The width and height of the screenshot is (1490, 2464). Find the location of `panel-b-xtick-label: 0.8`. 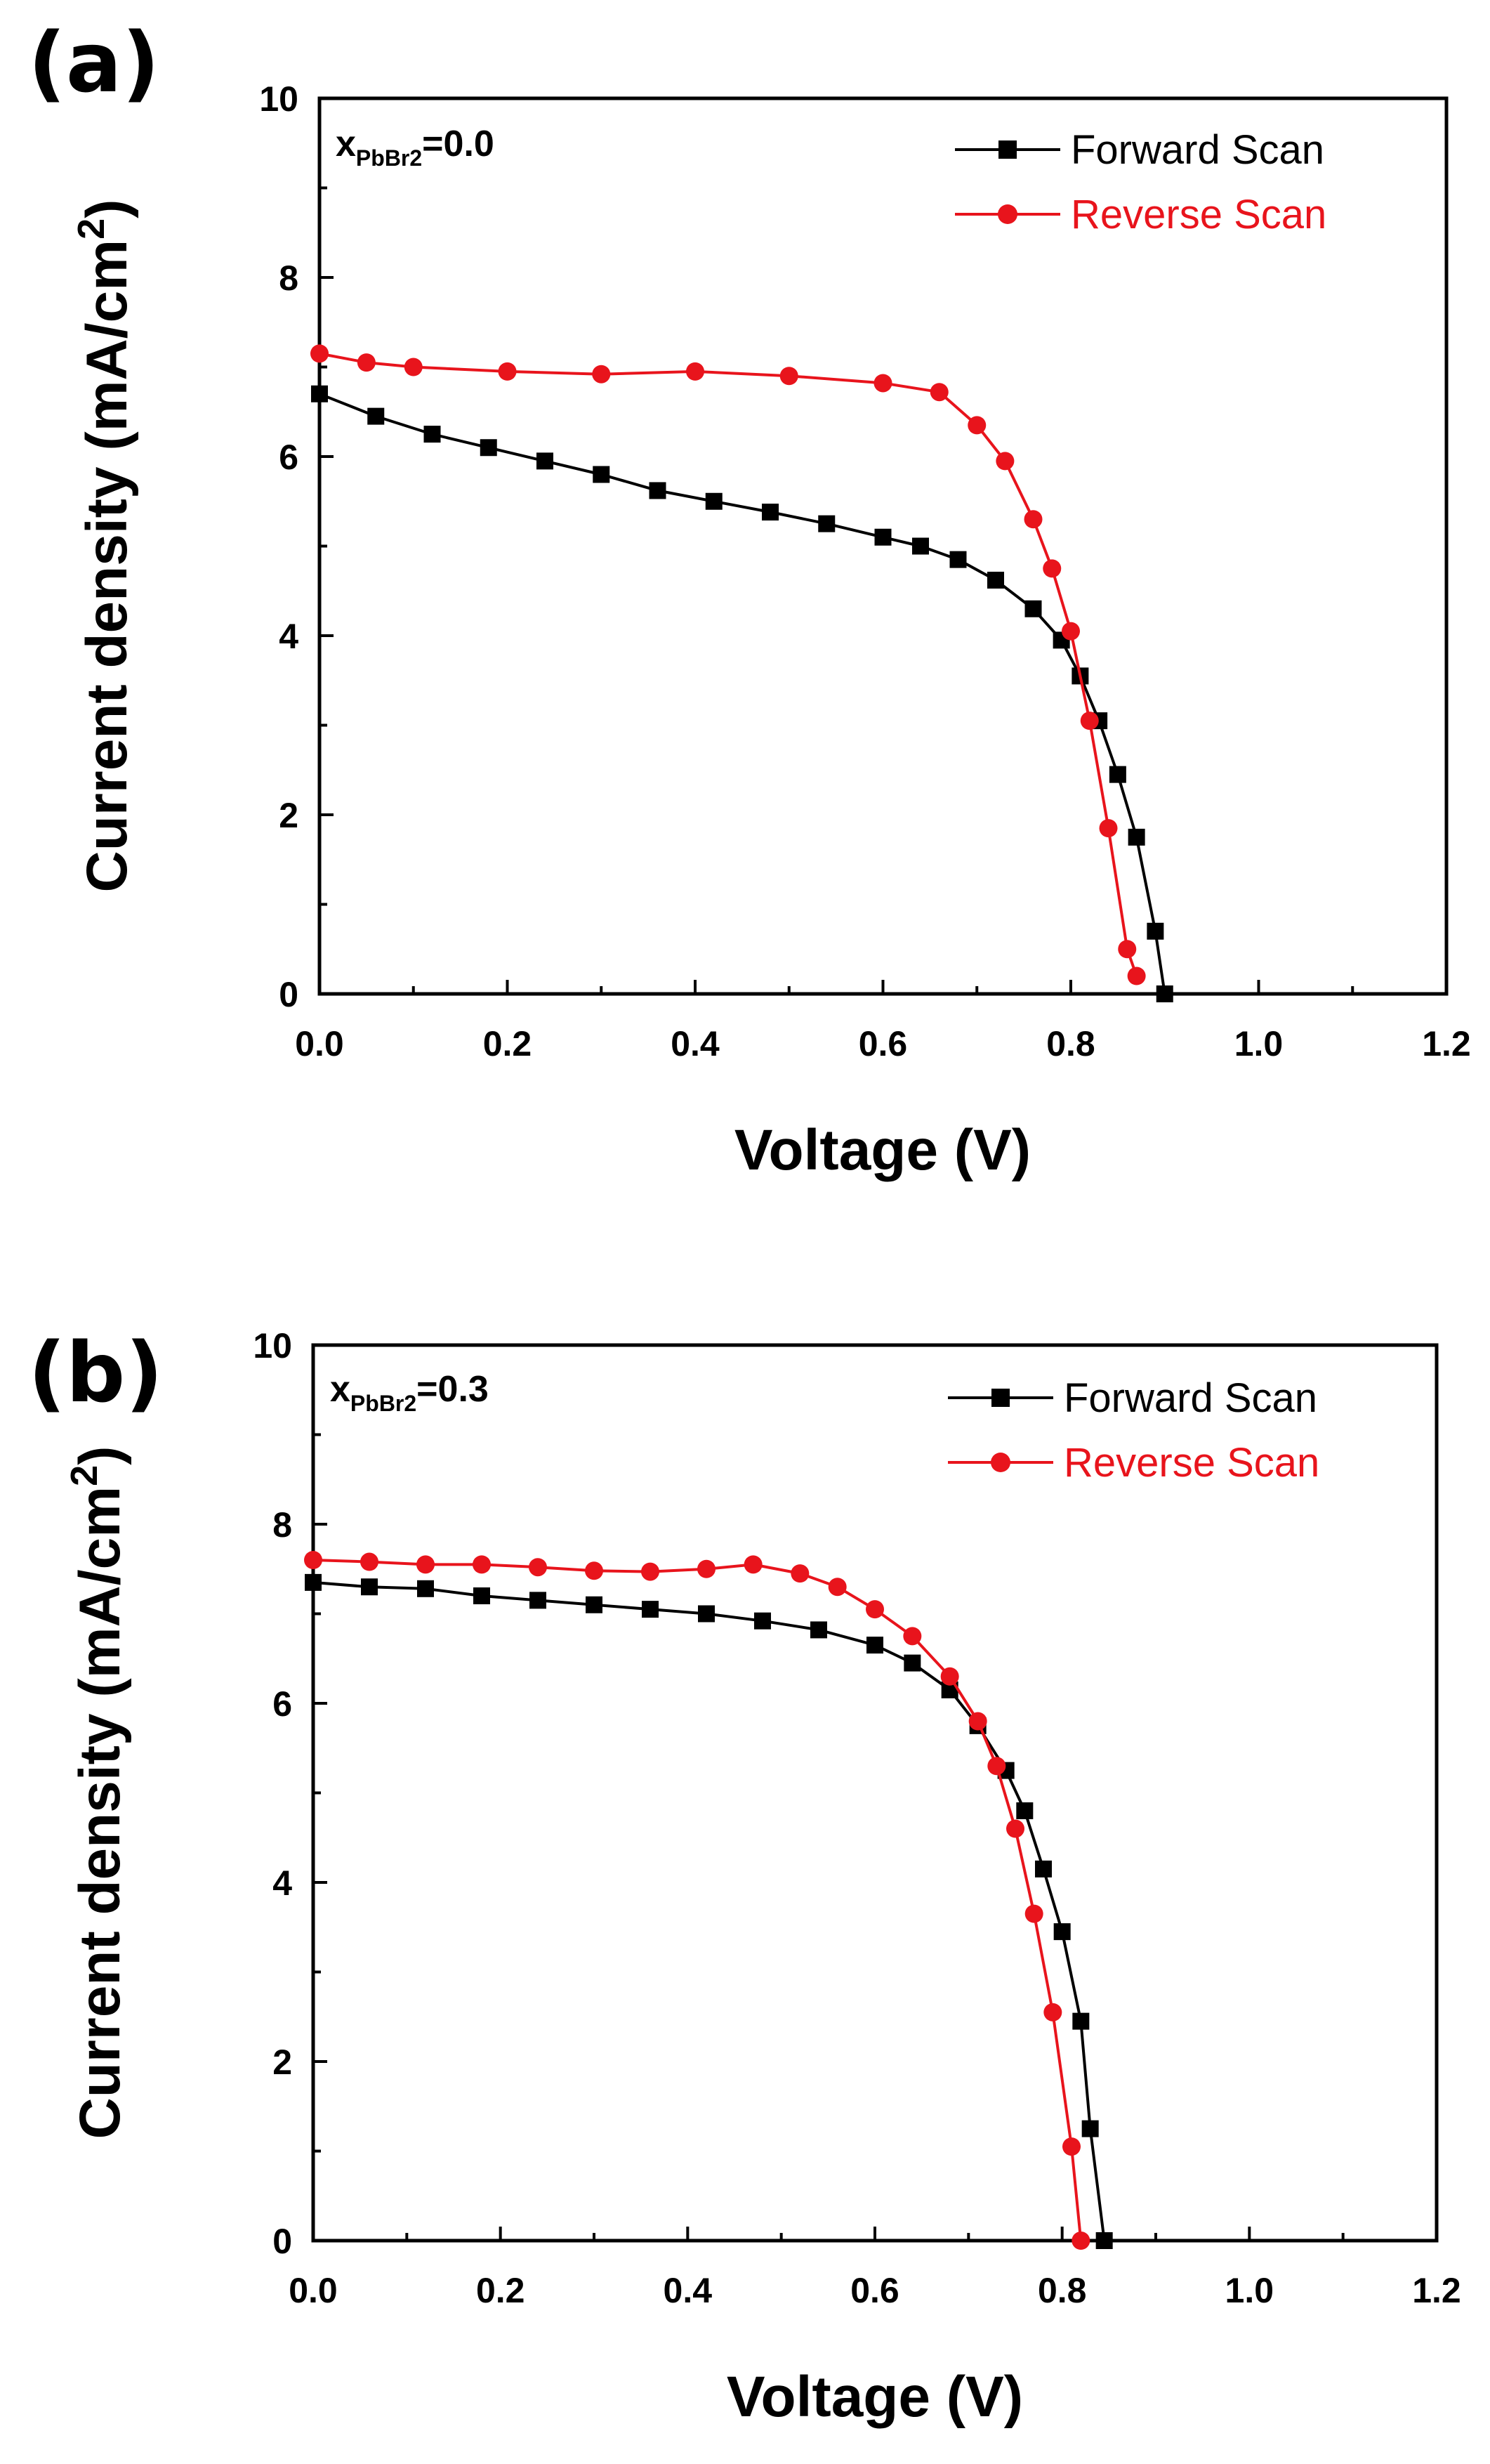

panel-b-xtick-label: 0.8 is located at coordinates (1062, 2290).